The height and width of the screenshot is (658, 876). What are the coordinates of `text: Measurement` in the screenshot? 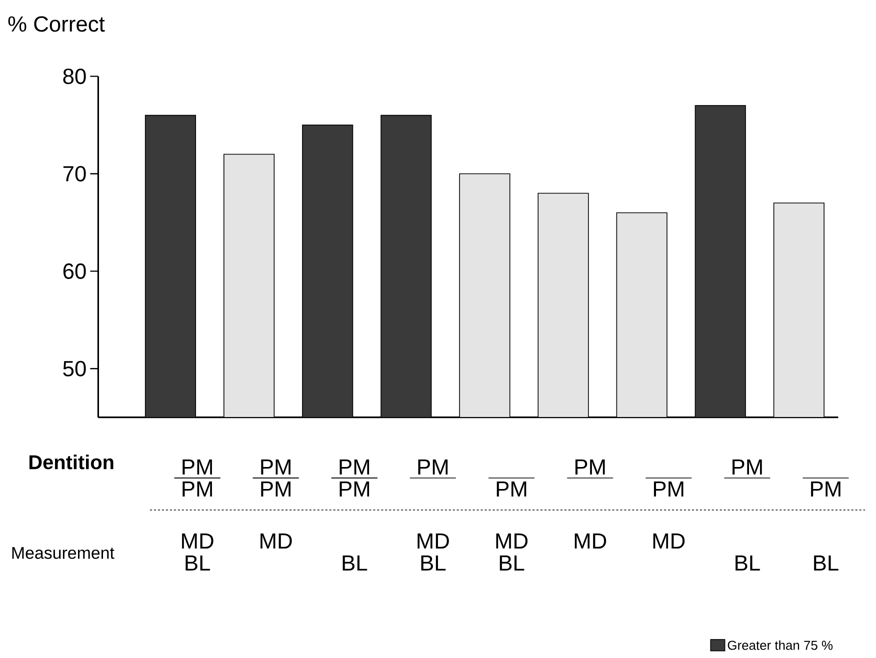 It's located at (63, 553).